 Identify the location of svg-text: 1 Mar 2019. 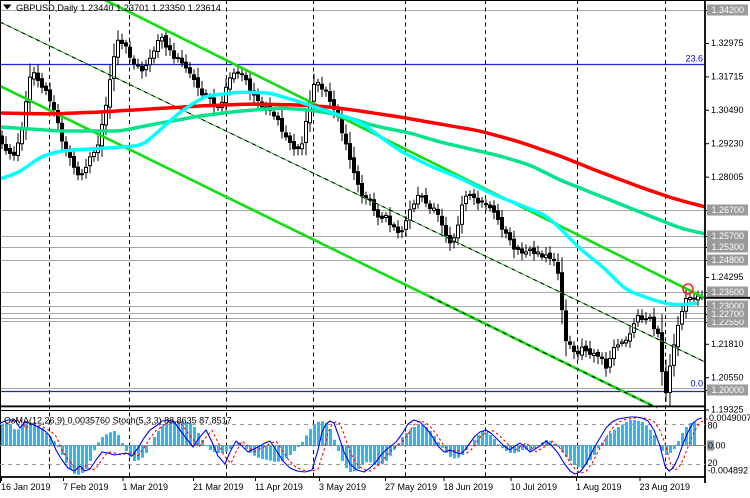
(146, 487).